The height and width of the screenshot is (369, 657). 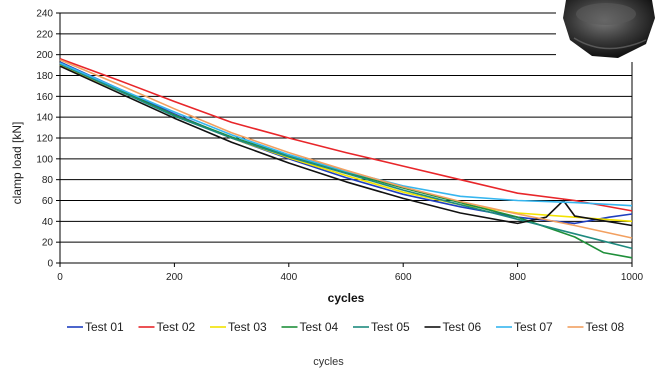 What do you see at coordinates (247, 327) in the screenshot?
I see `legend-label: Test 03` at bounding box center [247, 327].